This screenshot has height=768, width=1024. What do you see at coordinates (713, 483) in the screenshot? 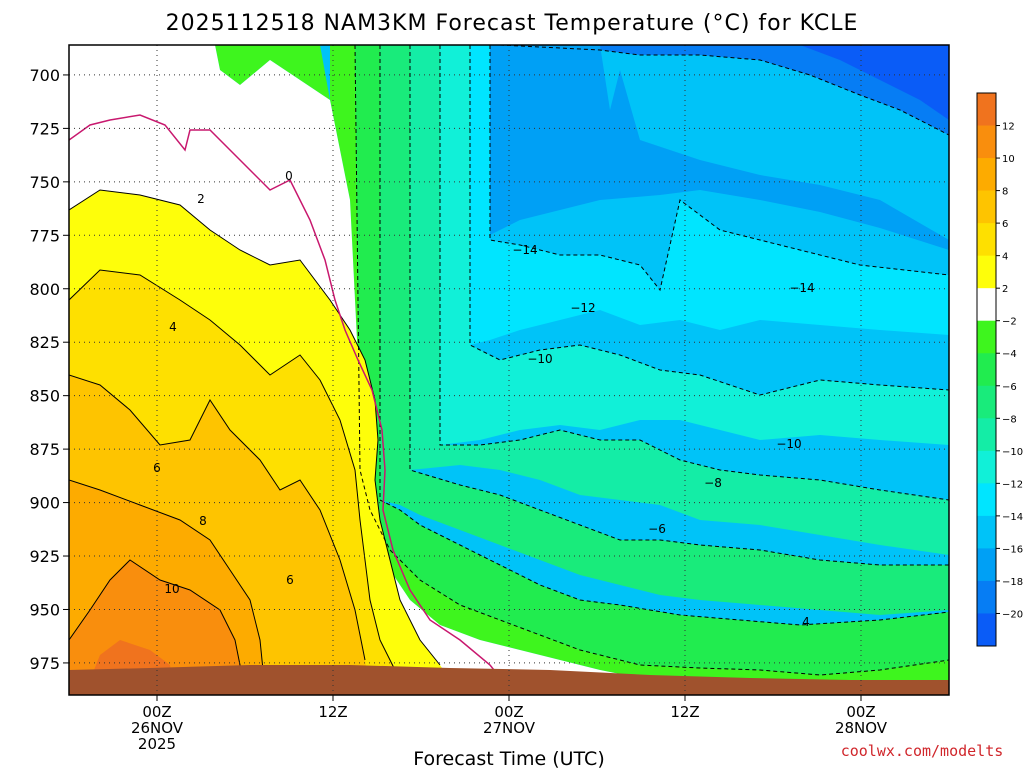
I see `contour-label: −8` at bounding box center [713, 483].